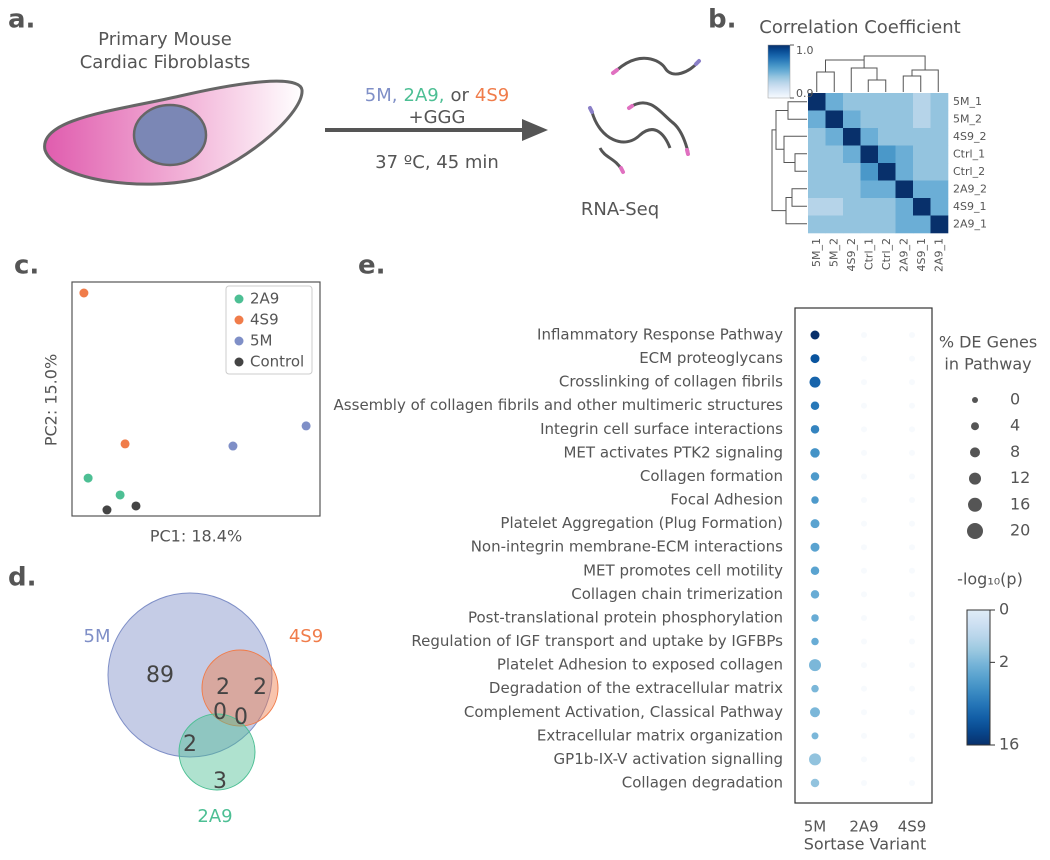  Describe the element at coordinates (722, 20) in the screenshot. I see `panel-label: b.` at that location.